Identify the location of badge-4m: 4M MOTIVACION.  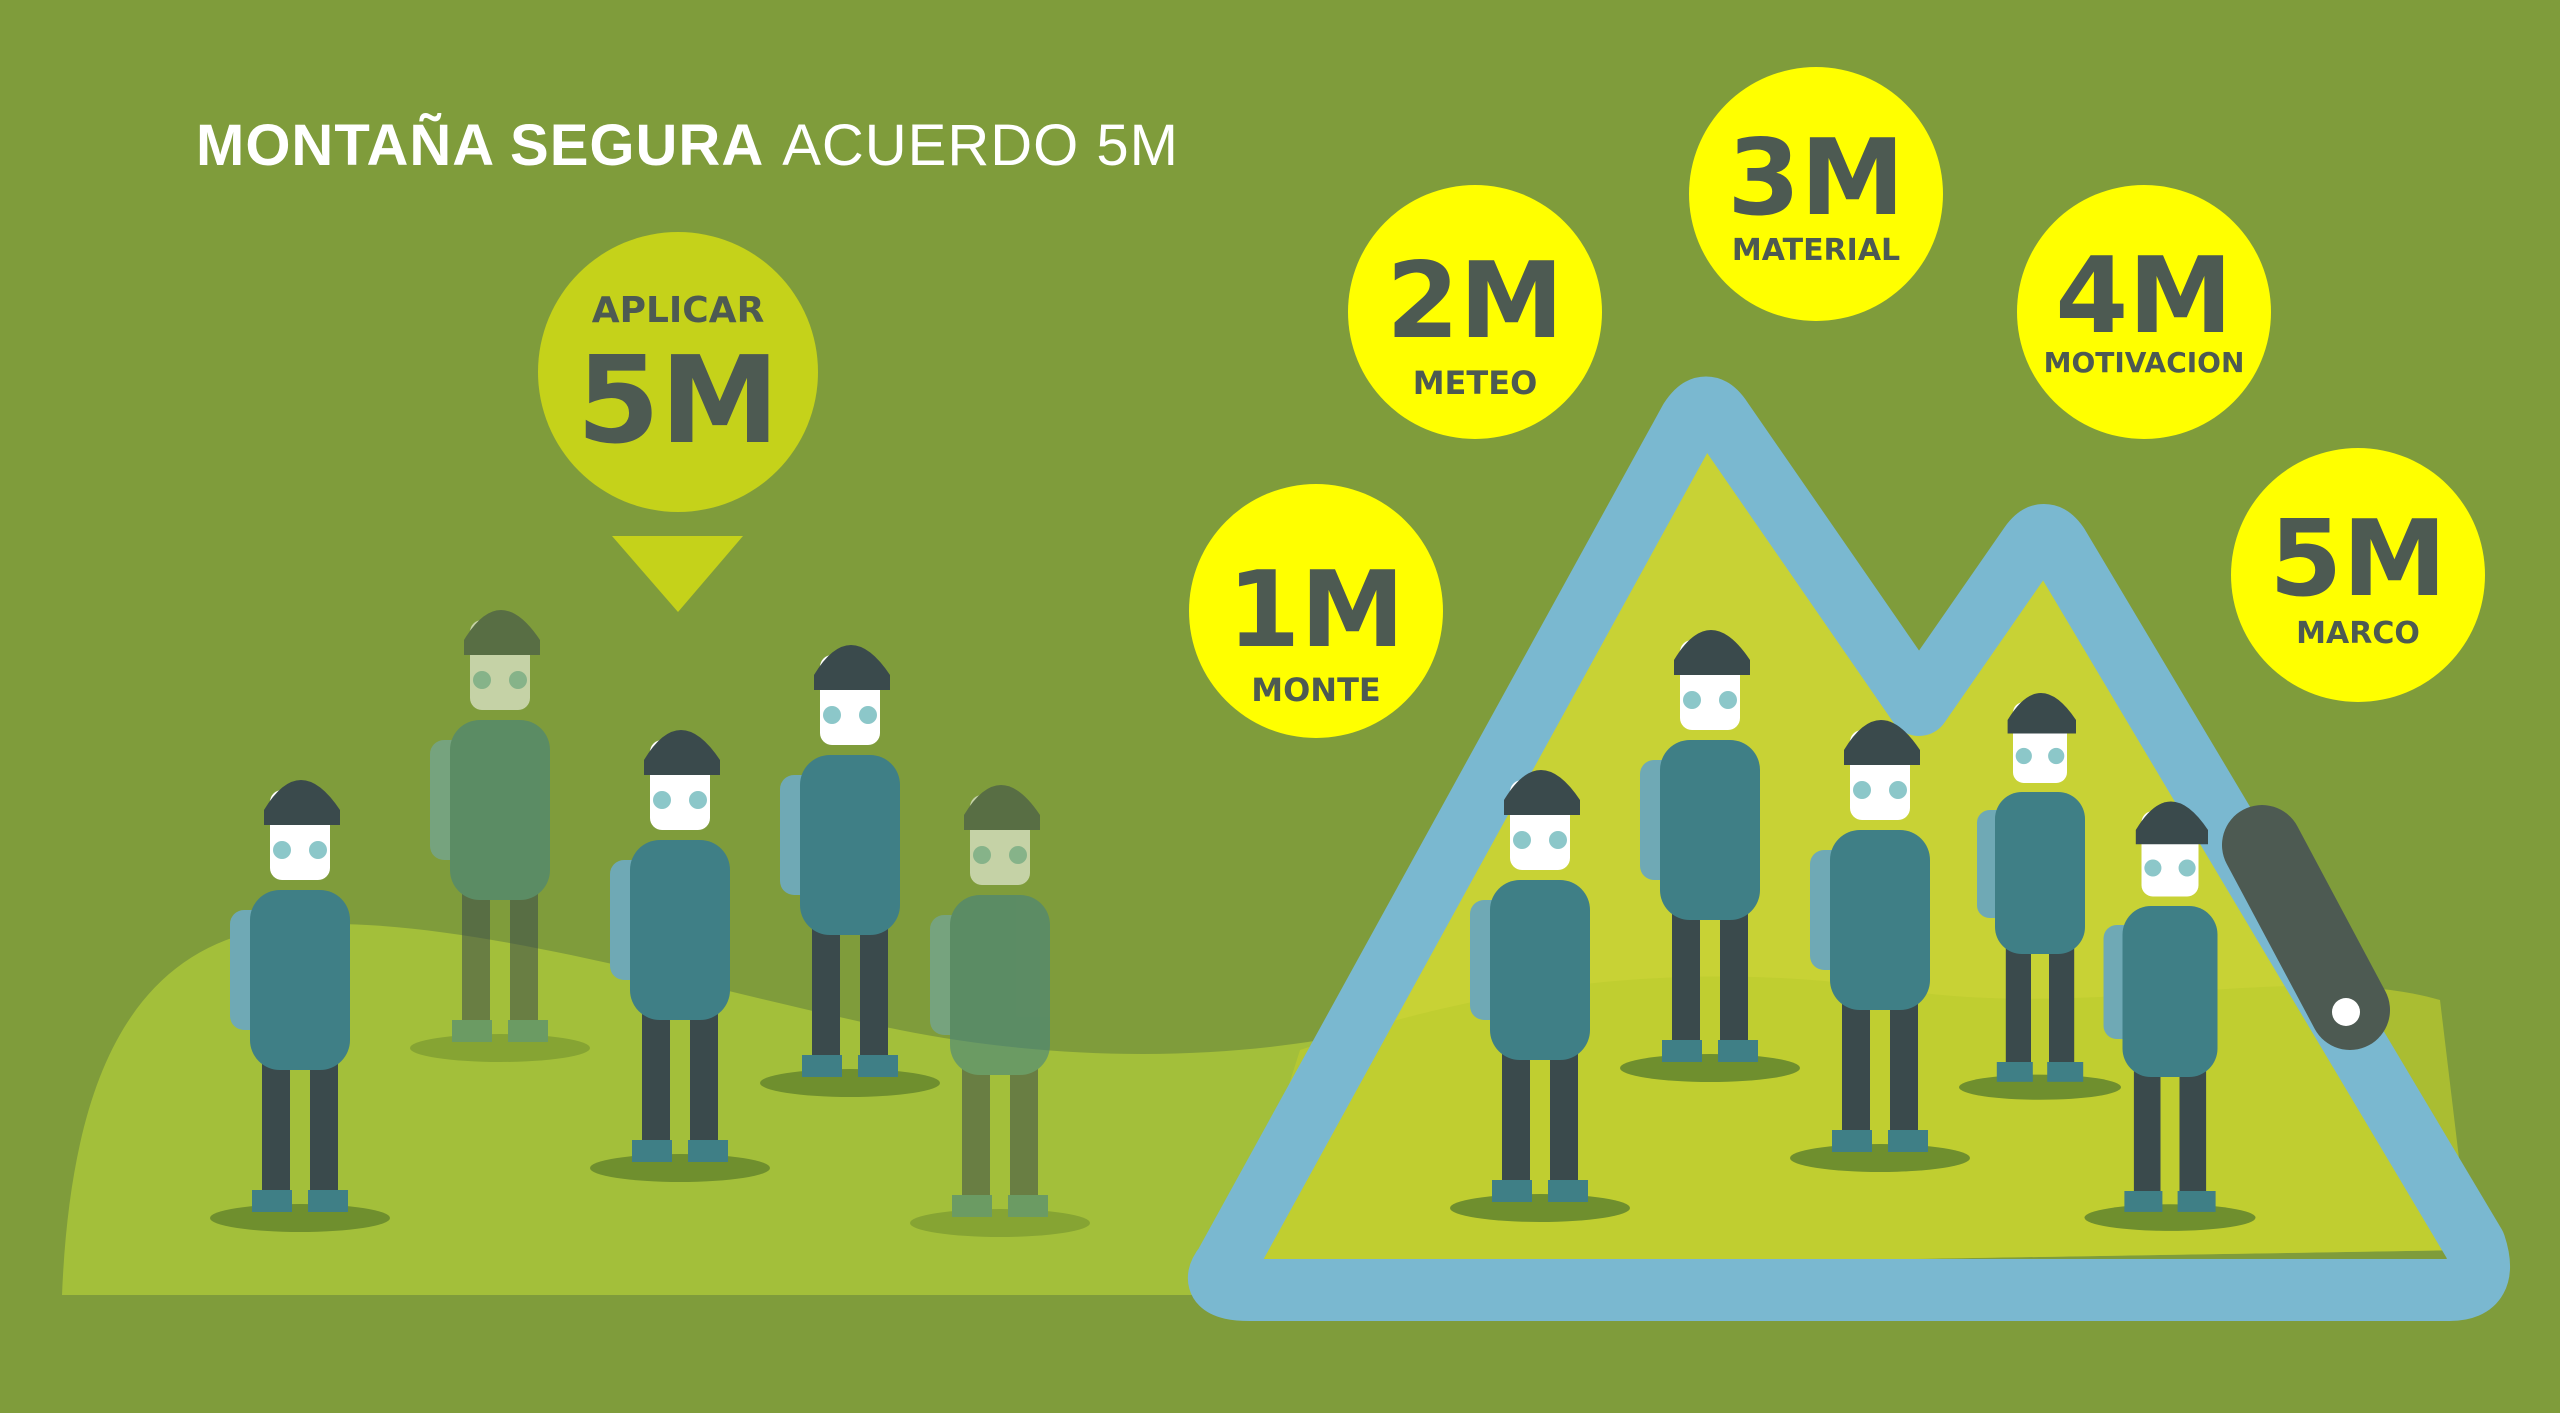
(2144, 312).